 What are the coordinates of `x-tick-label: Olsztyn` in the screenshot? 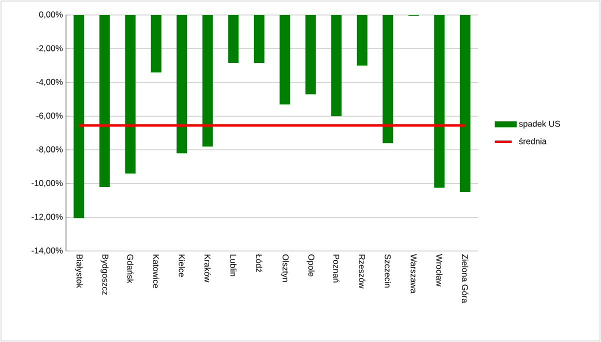 It's located at (284, 268).